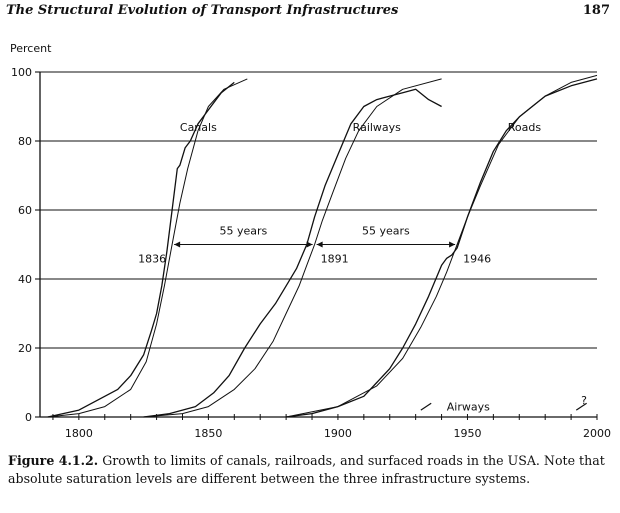 The height and width of the screenshot is (513, 620). I want to click on annotation-label: 1836, so click(152, 258).